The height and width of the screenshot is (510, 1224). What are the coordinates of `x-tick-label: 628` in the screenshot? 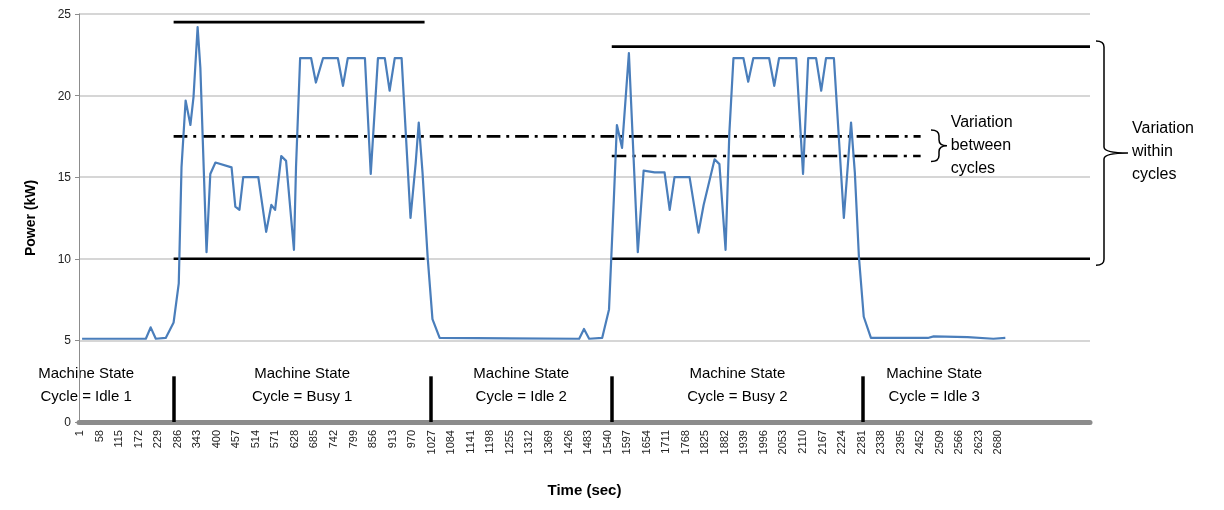 It's located at (293, 439).